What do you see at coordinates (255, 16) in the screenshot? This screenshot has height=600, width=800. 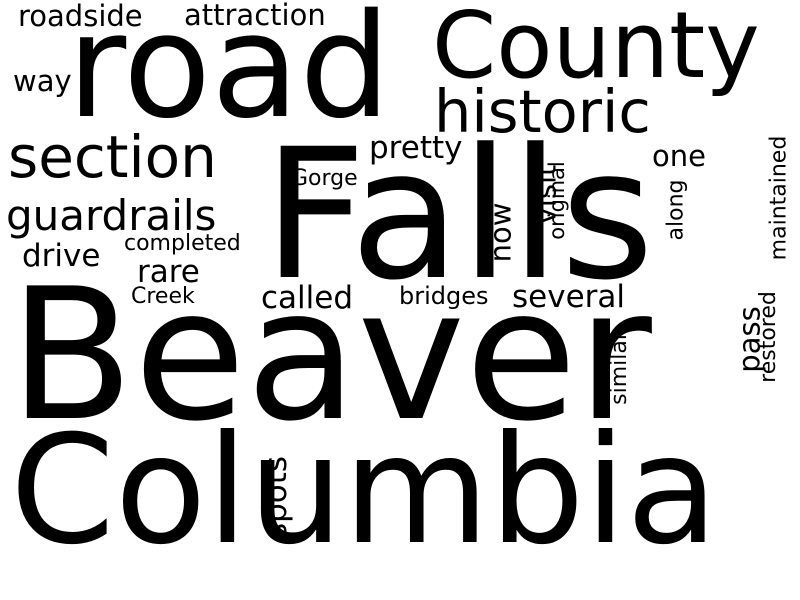 I see `word-attraction: attraction` at bounding box center [255, 16].